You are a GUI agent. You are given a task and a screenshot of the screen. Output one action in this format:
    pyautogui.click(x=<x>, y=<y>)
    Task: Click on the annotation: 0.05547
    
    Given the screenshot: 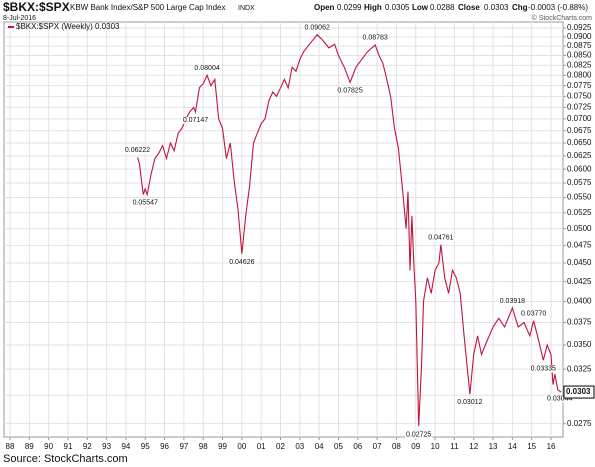 What is the action you would take?
    pyautogui.click(x=145, y=203)
    